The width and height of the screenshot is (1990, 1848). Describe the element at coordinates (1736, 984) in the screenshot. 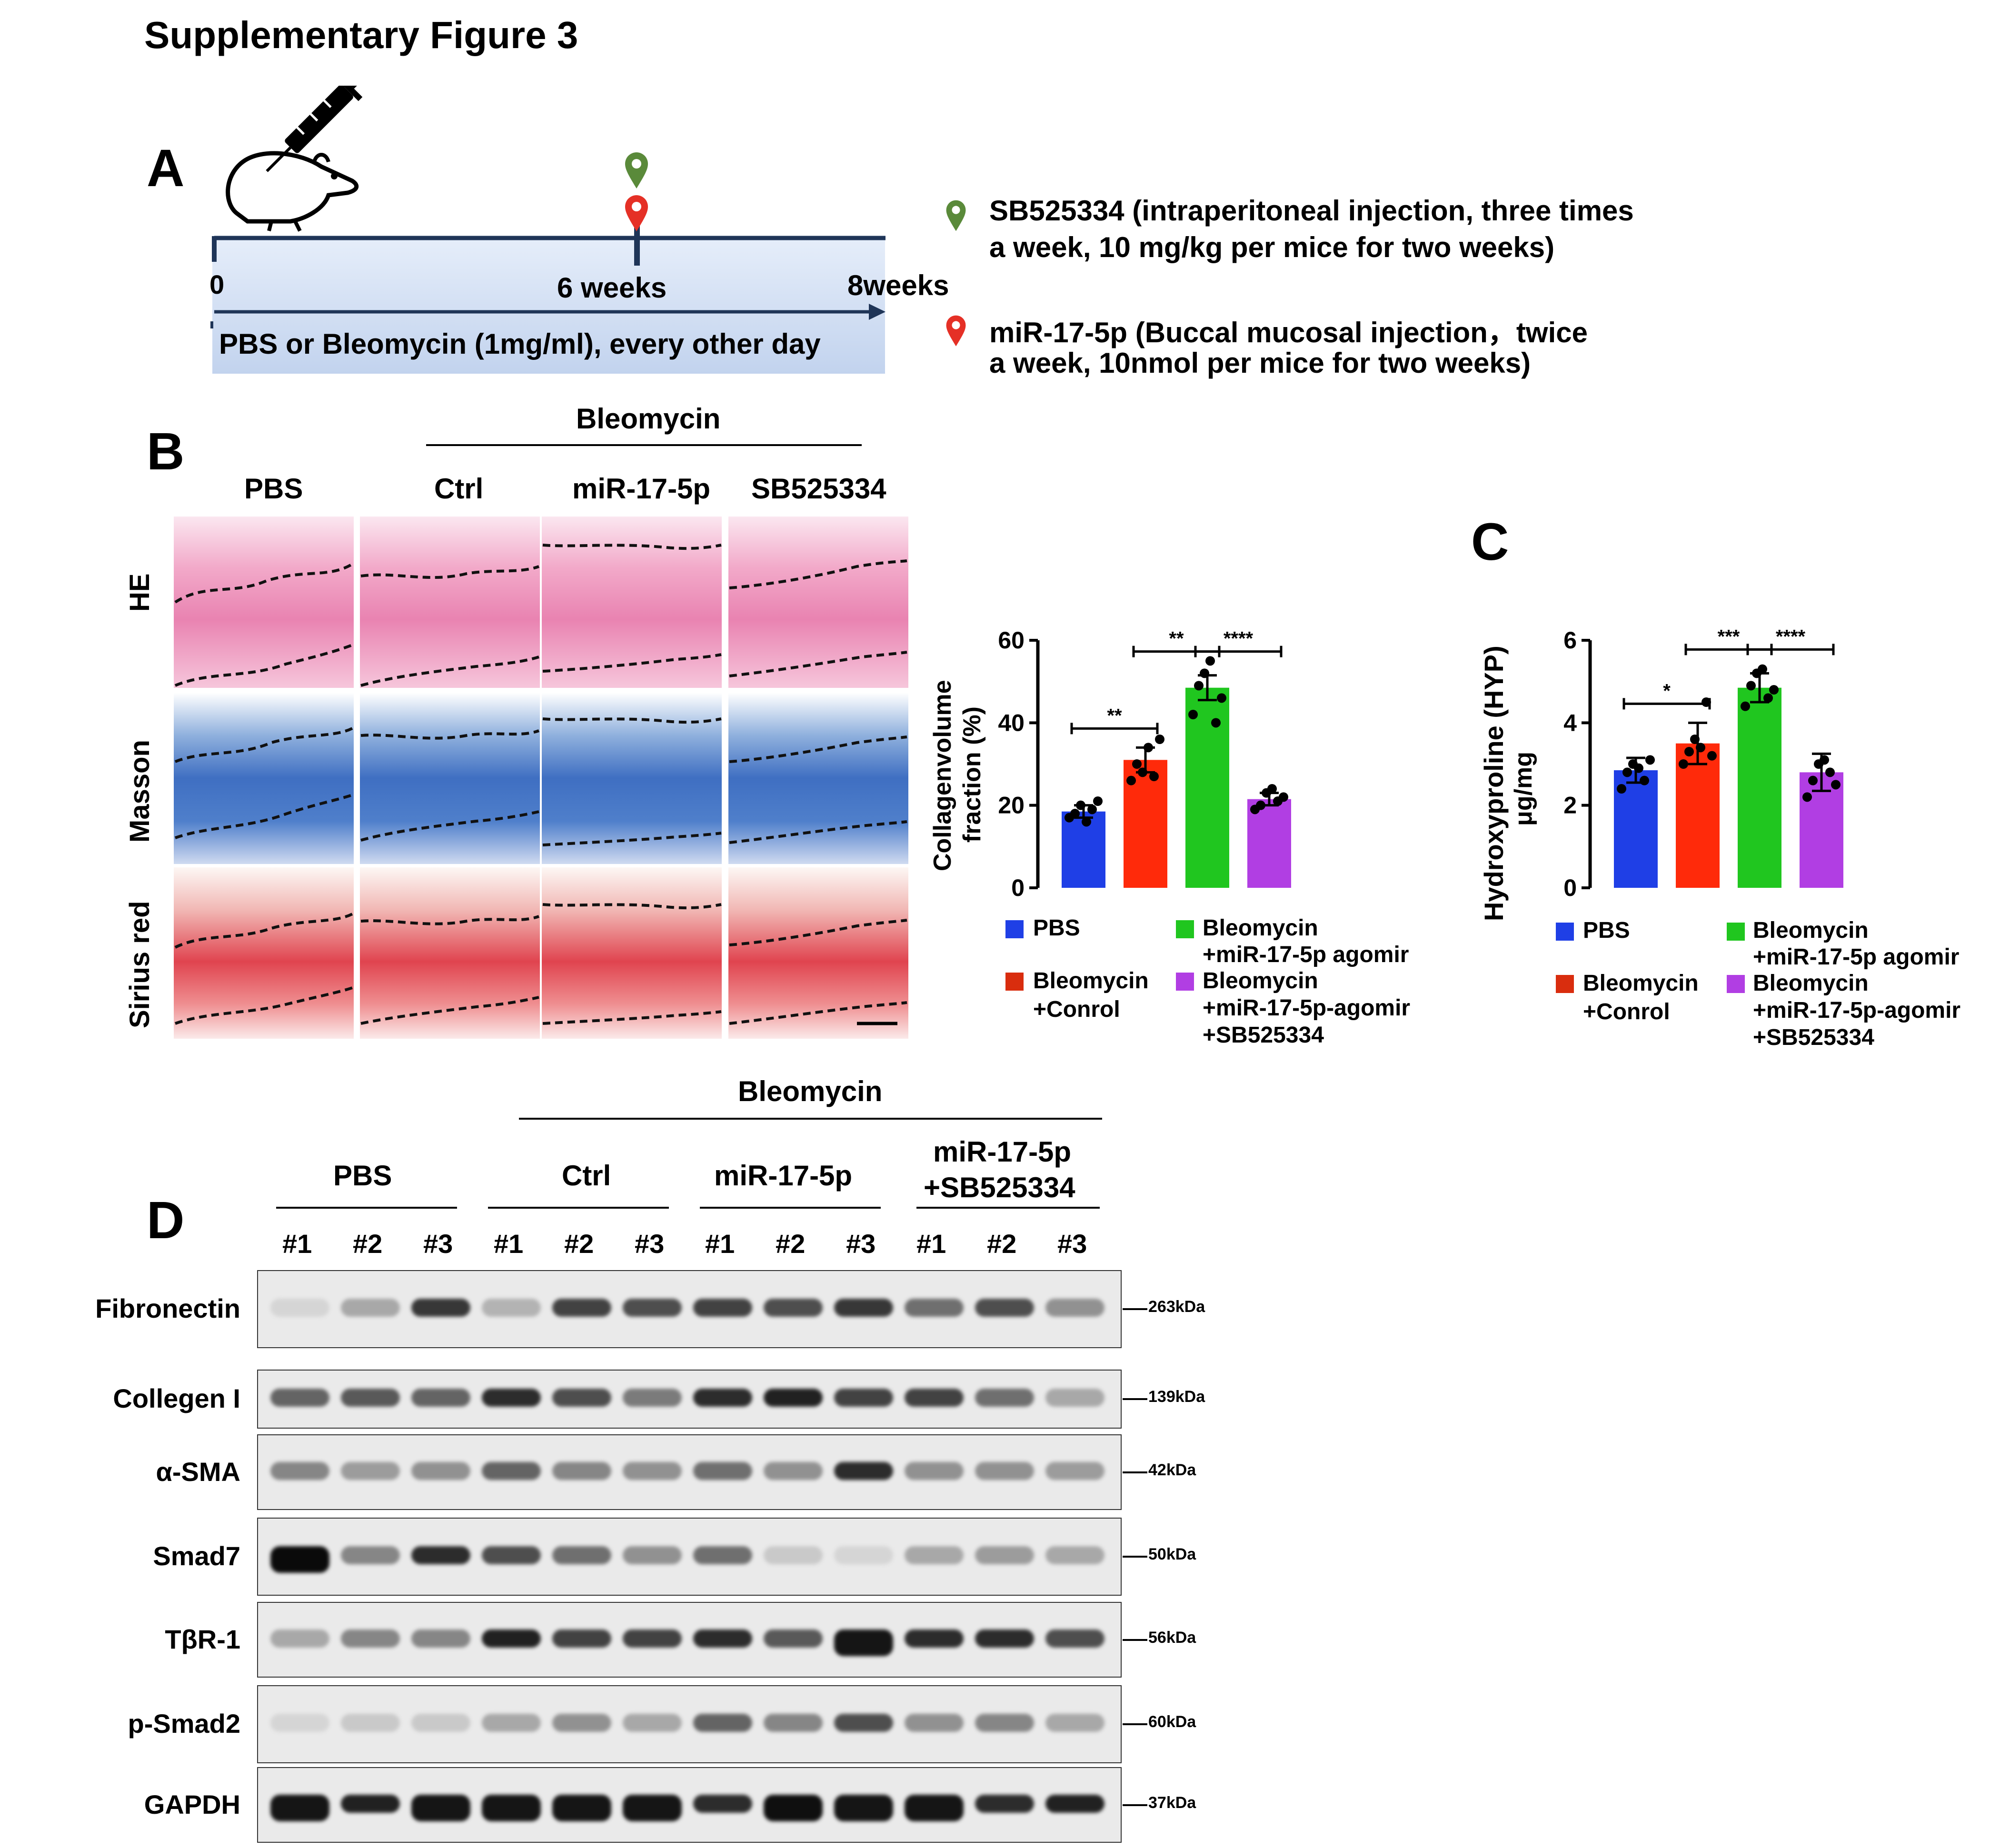

I see `legend-c-sb-swatch` at that location.